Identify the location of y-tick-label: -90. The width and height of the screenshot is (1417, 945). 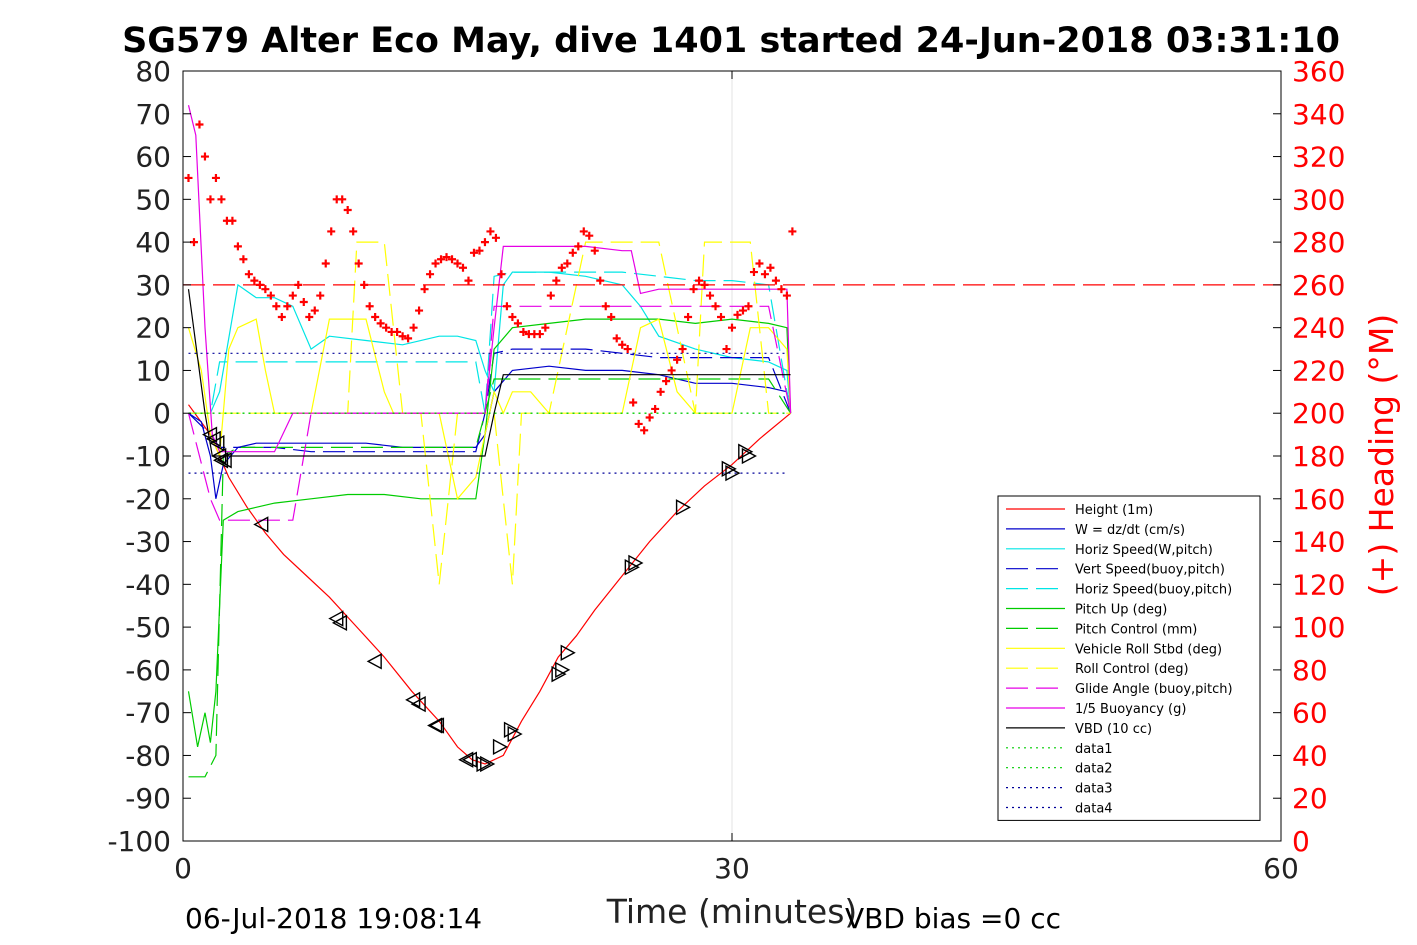
(148, 798).